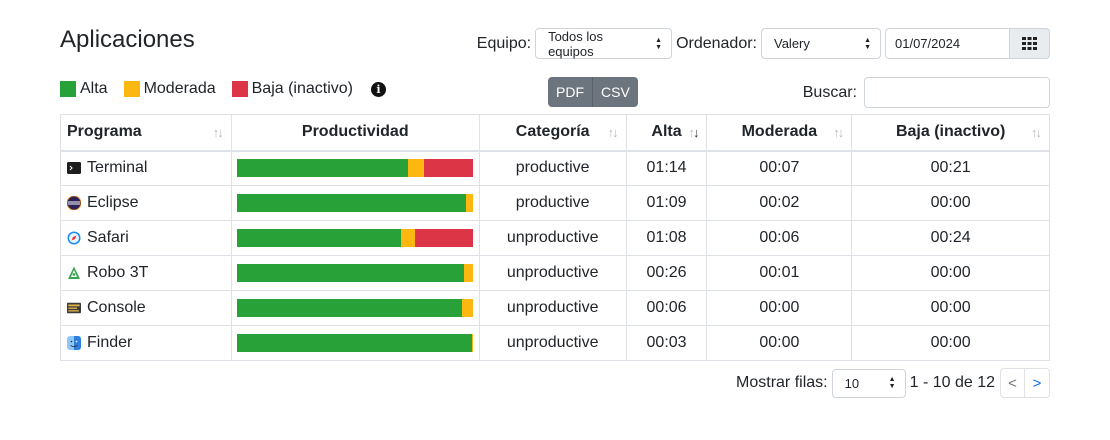 This screenshot has width=1110, height=440. What do you see at coordinates (782, 382) in the screenshot?
I see `rows-per-page-label: Mostrar filas:` at bounding box center [782, 382].